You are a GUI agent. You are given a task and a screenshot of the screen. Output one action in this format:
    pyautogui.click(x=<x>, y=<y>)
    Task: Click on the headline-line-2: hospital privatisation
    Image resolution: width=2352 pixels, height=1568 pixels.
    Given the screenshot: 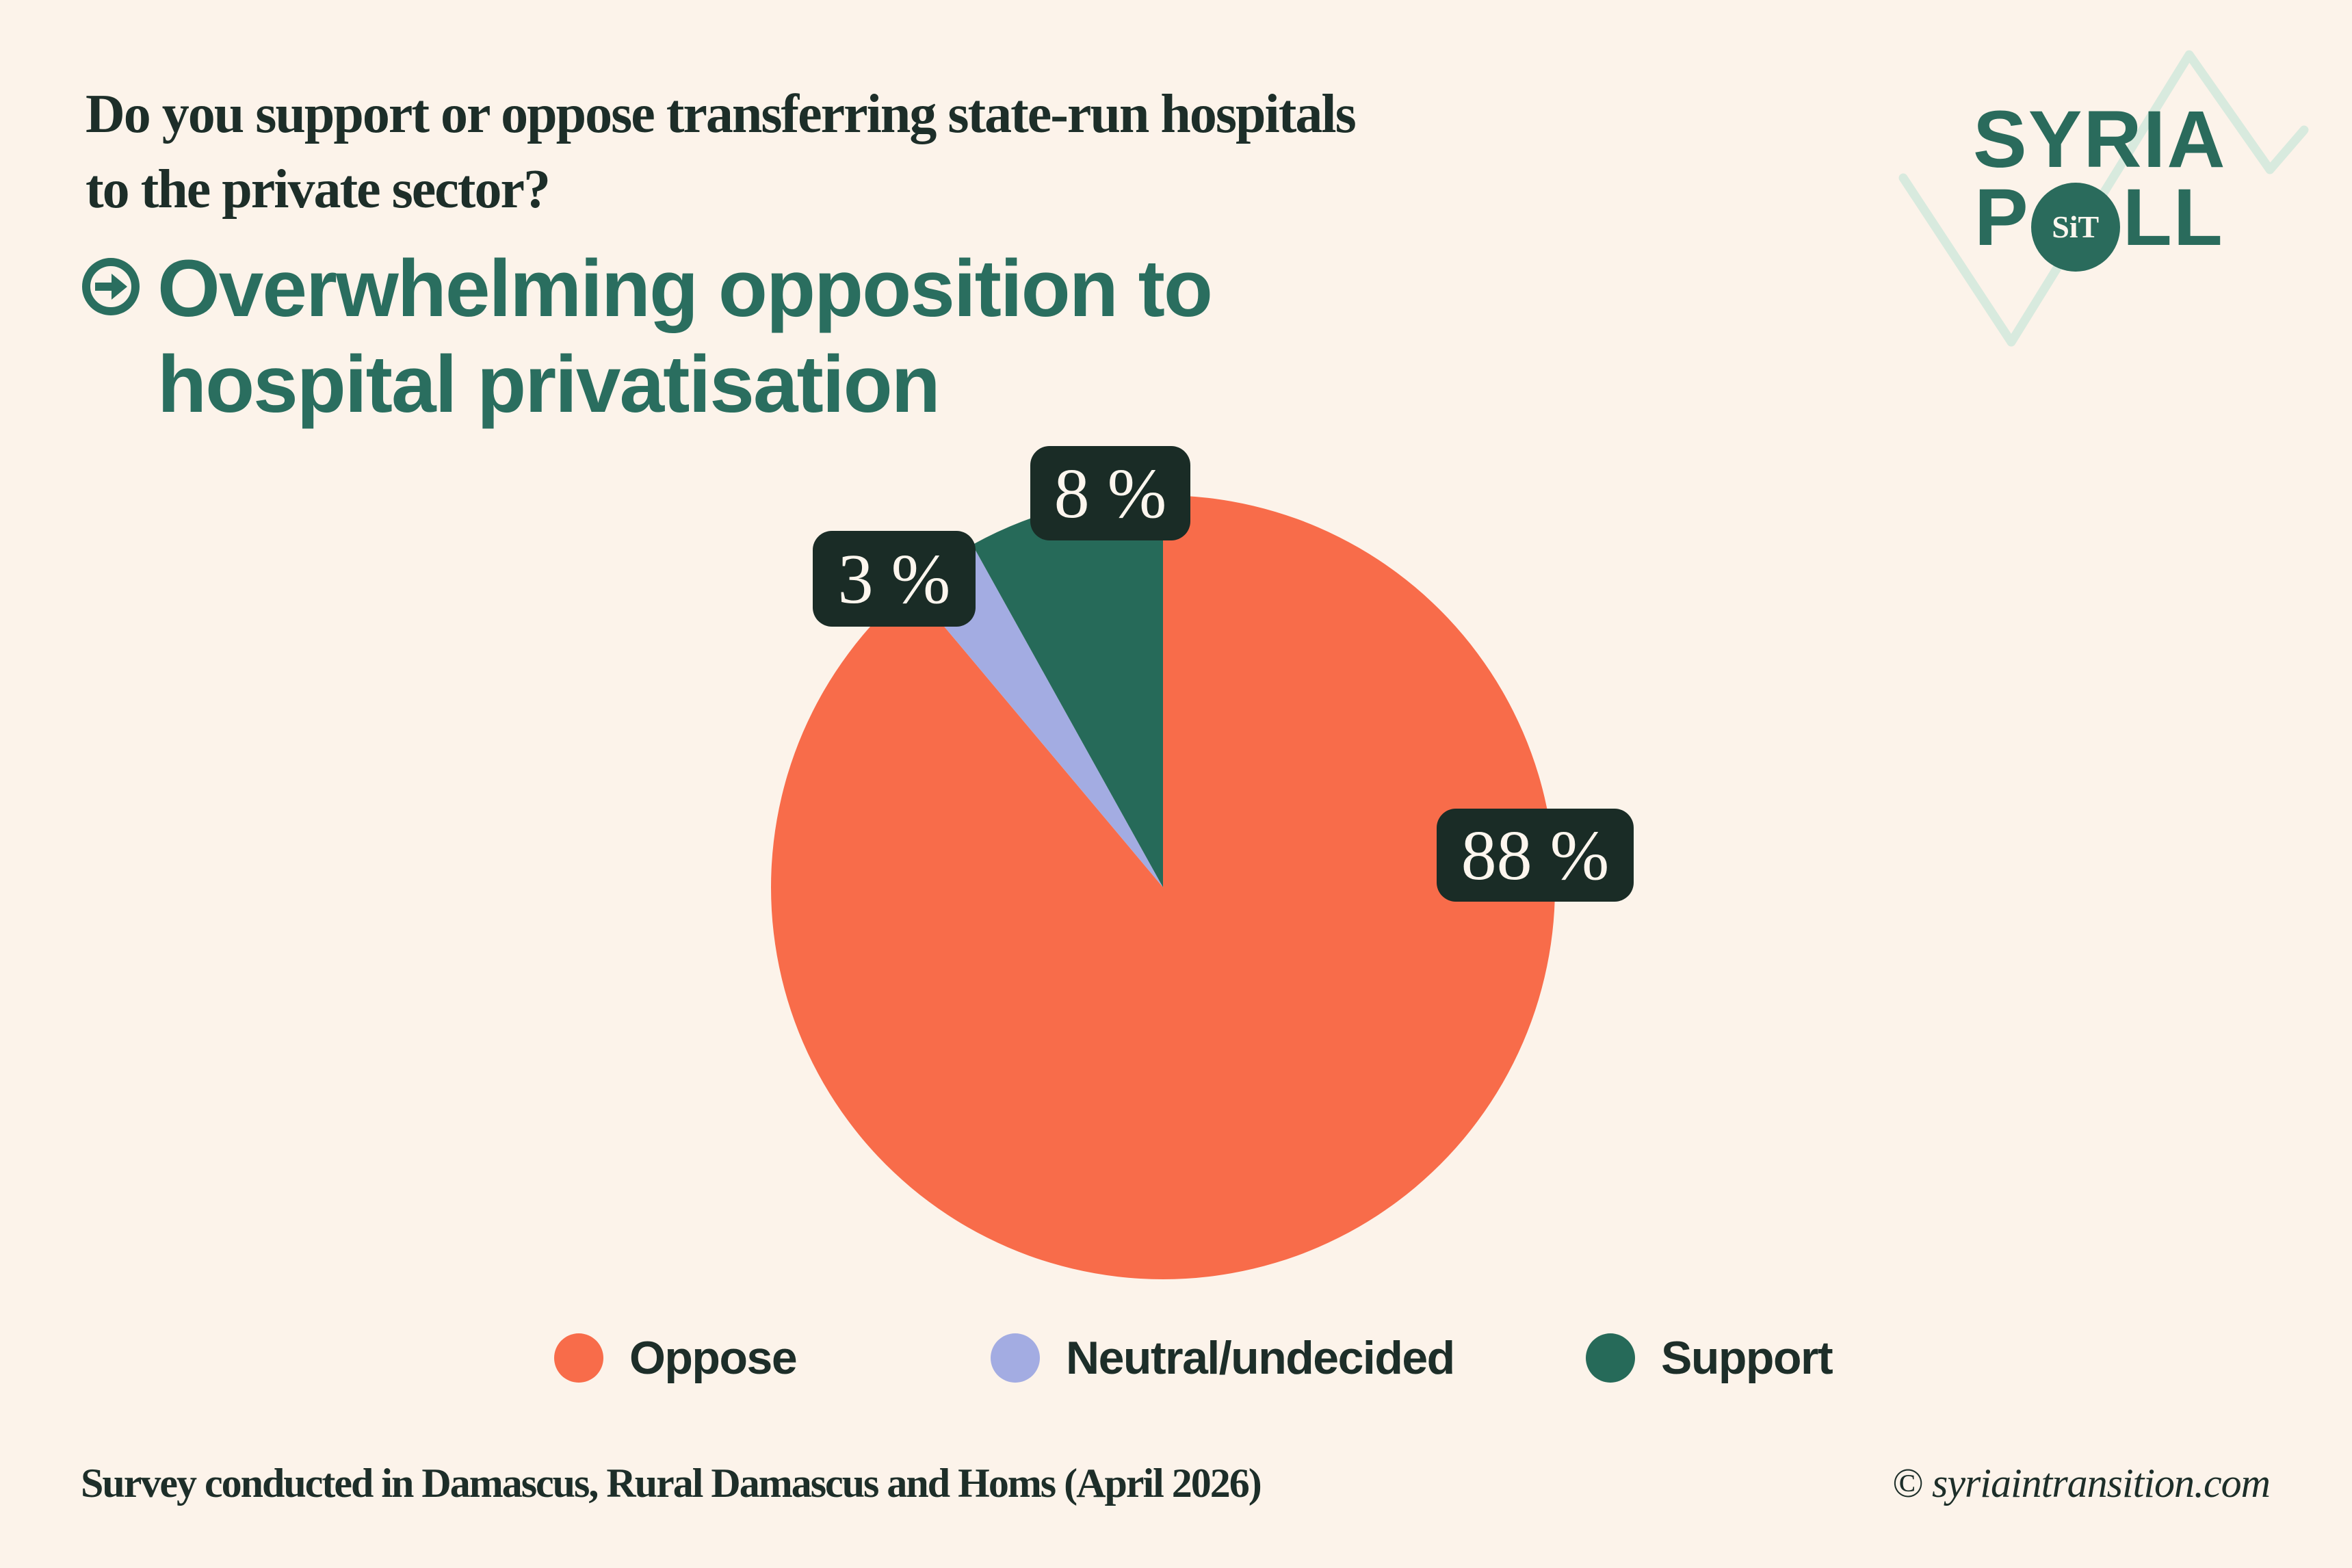 What is the action you would take?
    pyautogui.click(x=549, y=385)
    